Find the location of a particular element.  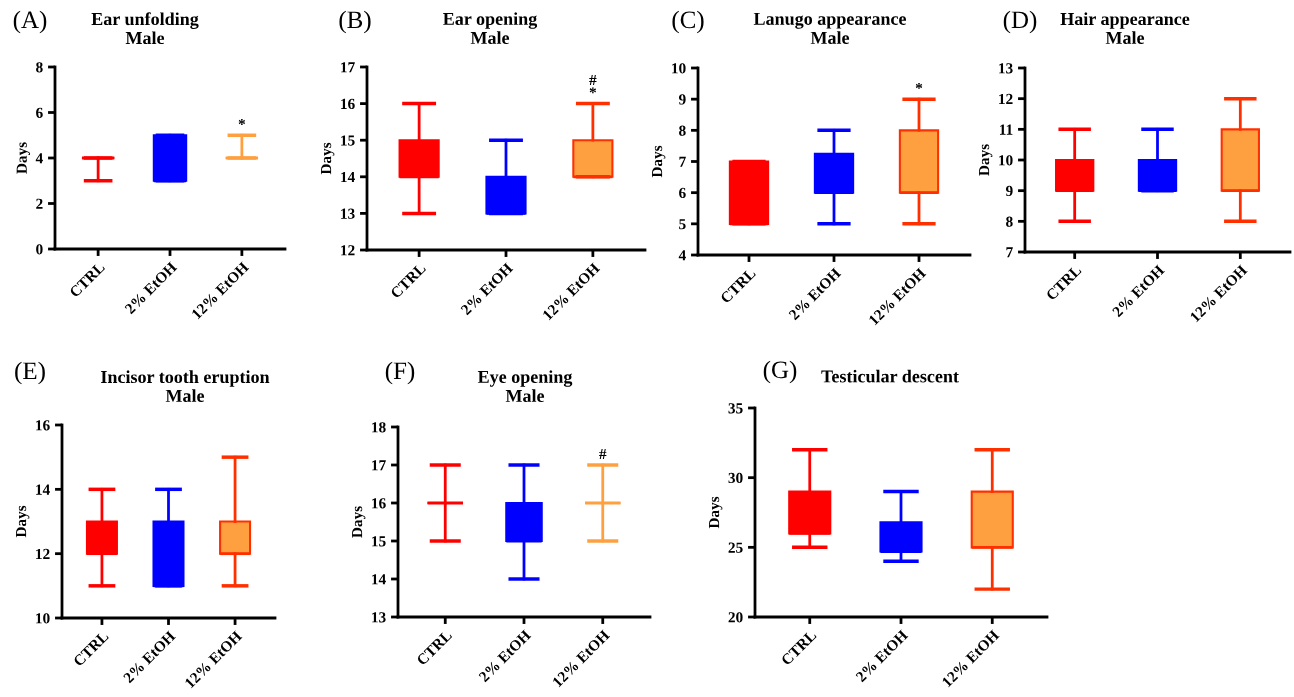

y-tick-label: 0 is located at coordinates (39, 249).